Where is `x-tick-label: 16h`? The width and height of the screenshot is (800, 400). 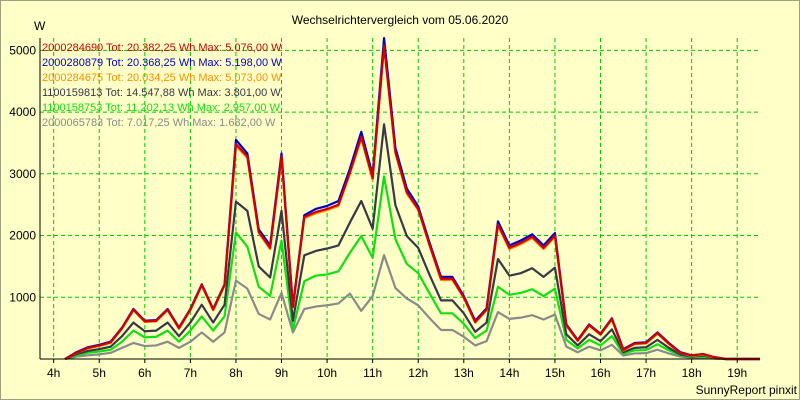 x-tick-label: 16h is located at coordinates (600, 373).